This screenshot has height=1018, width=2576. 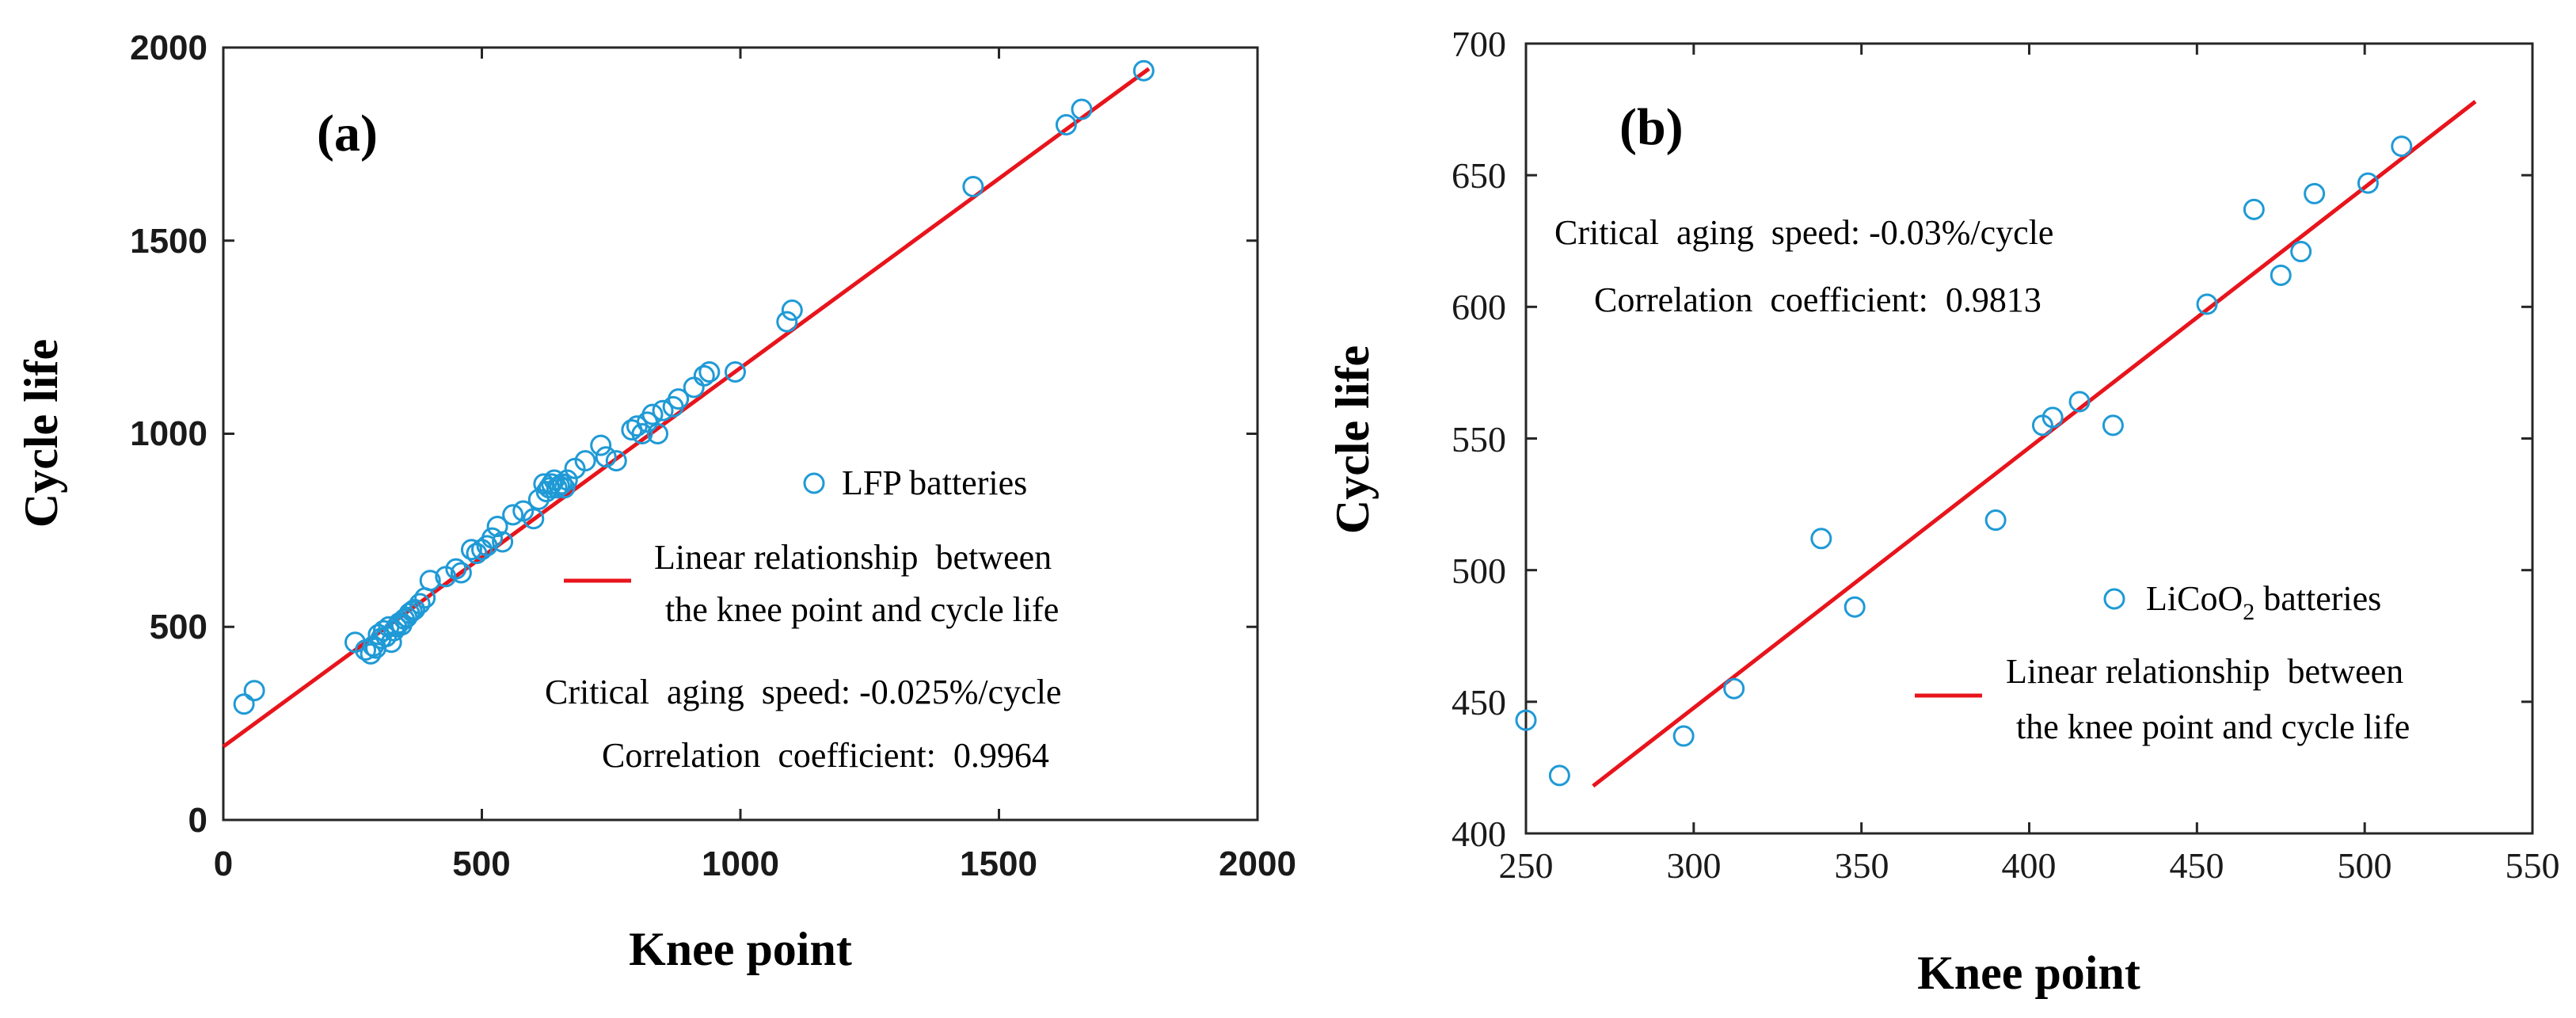 What do you see at coordinates (223, 864) in the screenshot?
I see `panel-a-x-tick-label: 0` at bounding box center [223, 864].